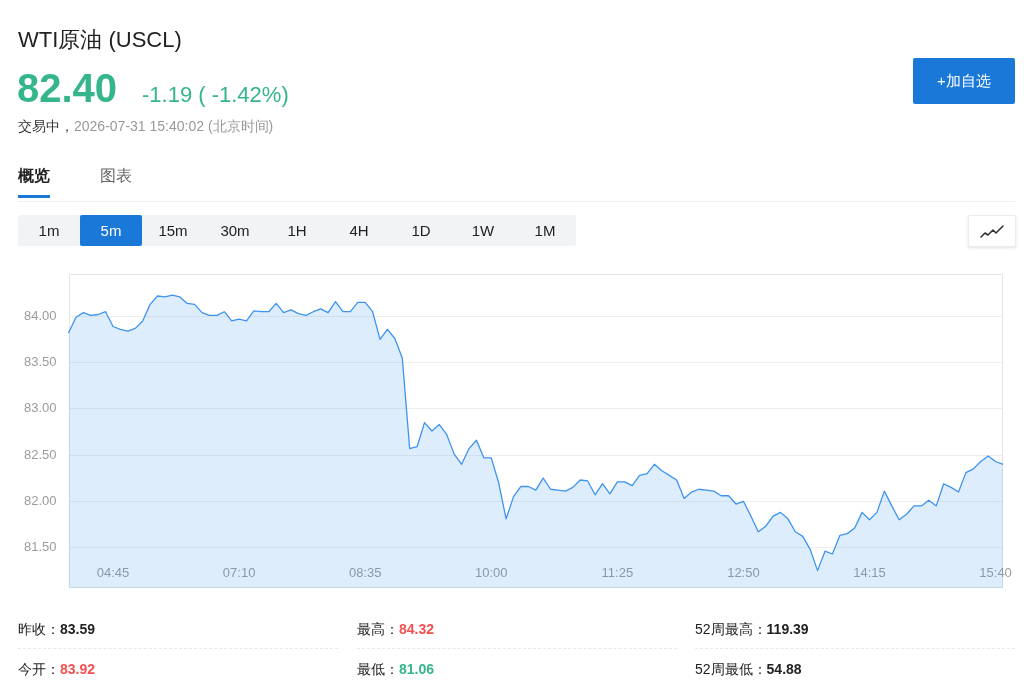 The width and height of the screenshot is (1024, 686). Describe the element at coordinates (359, 230) in the screenshot. I see `interval-button: 4H` at that location.